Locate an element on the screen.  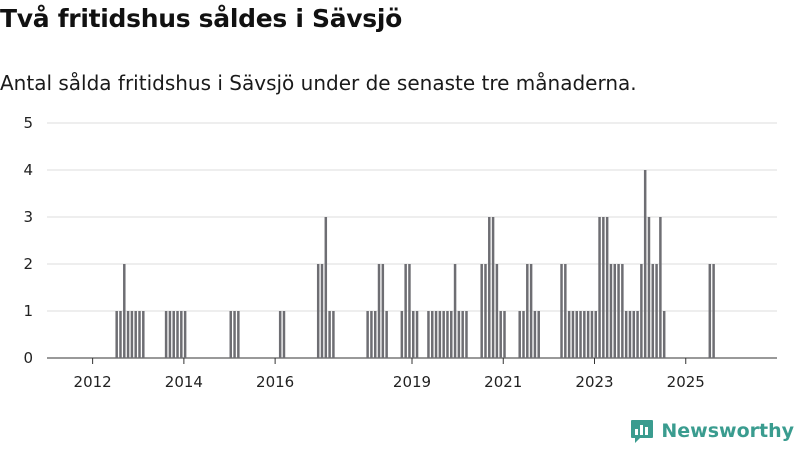
y-tick-label: 3 is located at coordinates (28, 217).